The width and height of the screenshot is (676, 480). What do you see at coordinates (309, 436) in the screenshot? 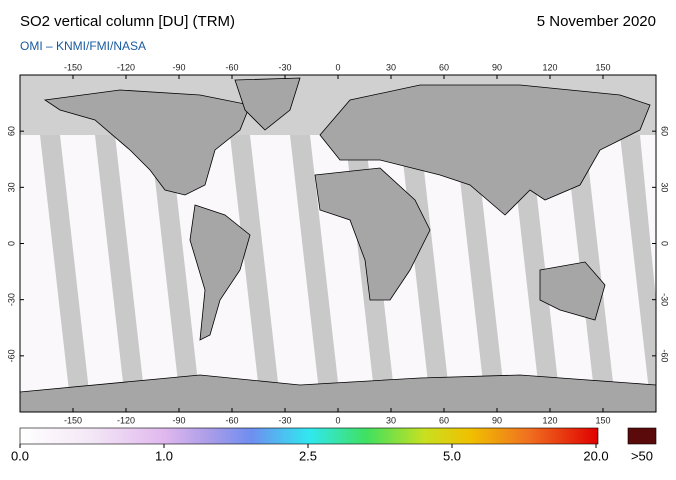
I see `colorbar` at bounding box center [309, 436].